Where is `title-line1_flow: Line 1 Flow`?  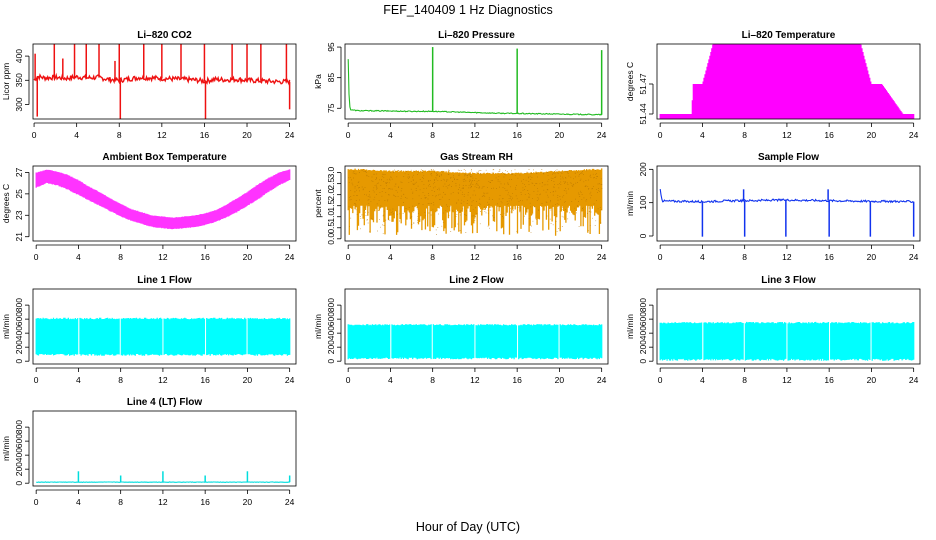 title-line1_flow: Line 1 Flow is located at coordinates (164, 280).